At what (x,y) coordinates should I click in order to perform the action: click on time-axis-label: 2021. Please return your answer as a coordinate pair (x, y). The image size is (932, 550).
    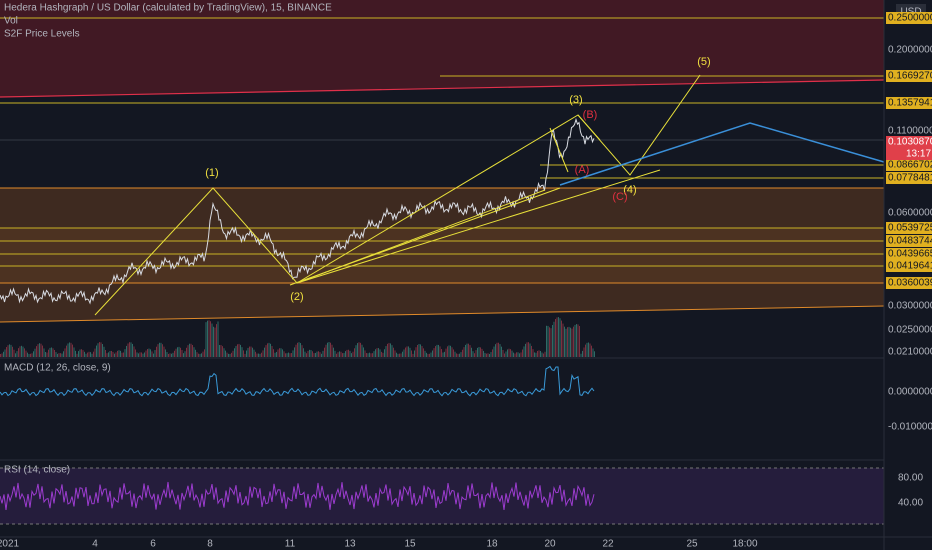
    Looking at the image, I should click on (10, 544).